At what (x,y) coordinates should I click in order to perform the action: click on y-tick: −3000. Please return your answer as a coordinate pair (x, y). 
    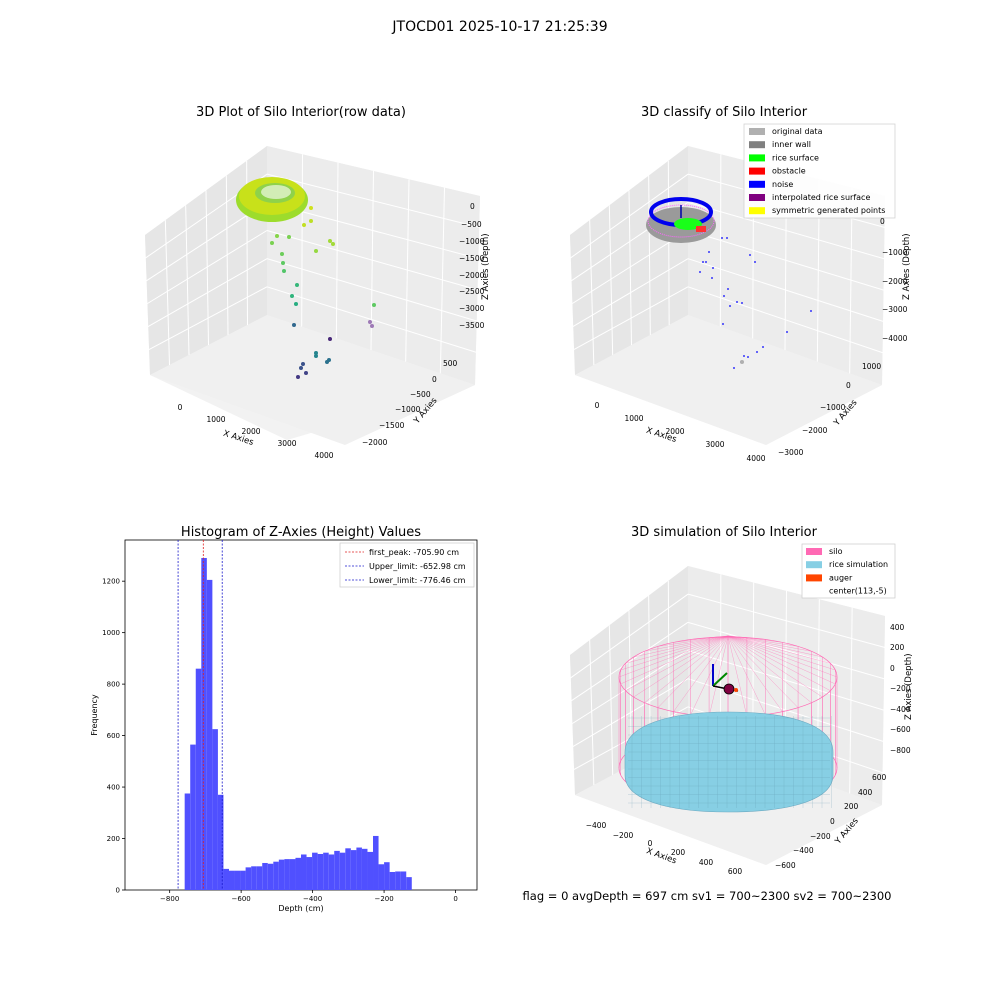
    Looking at the image, I should click on (791, 452).